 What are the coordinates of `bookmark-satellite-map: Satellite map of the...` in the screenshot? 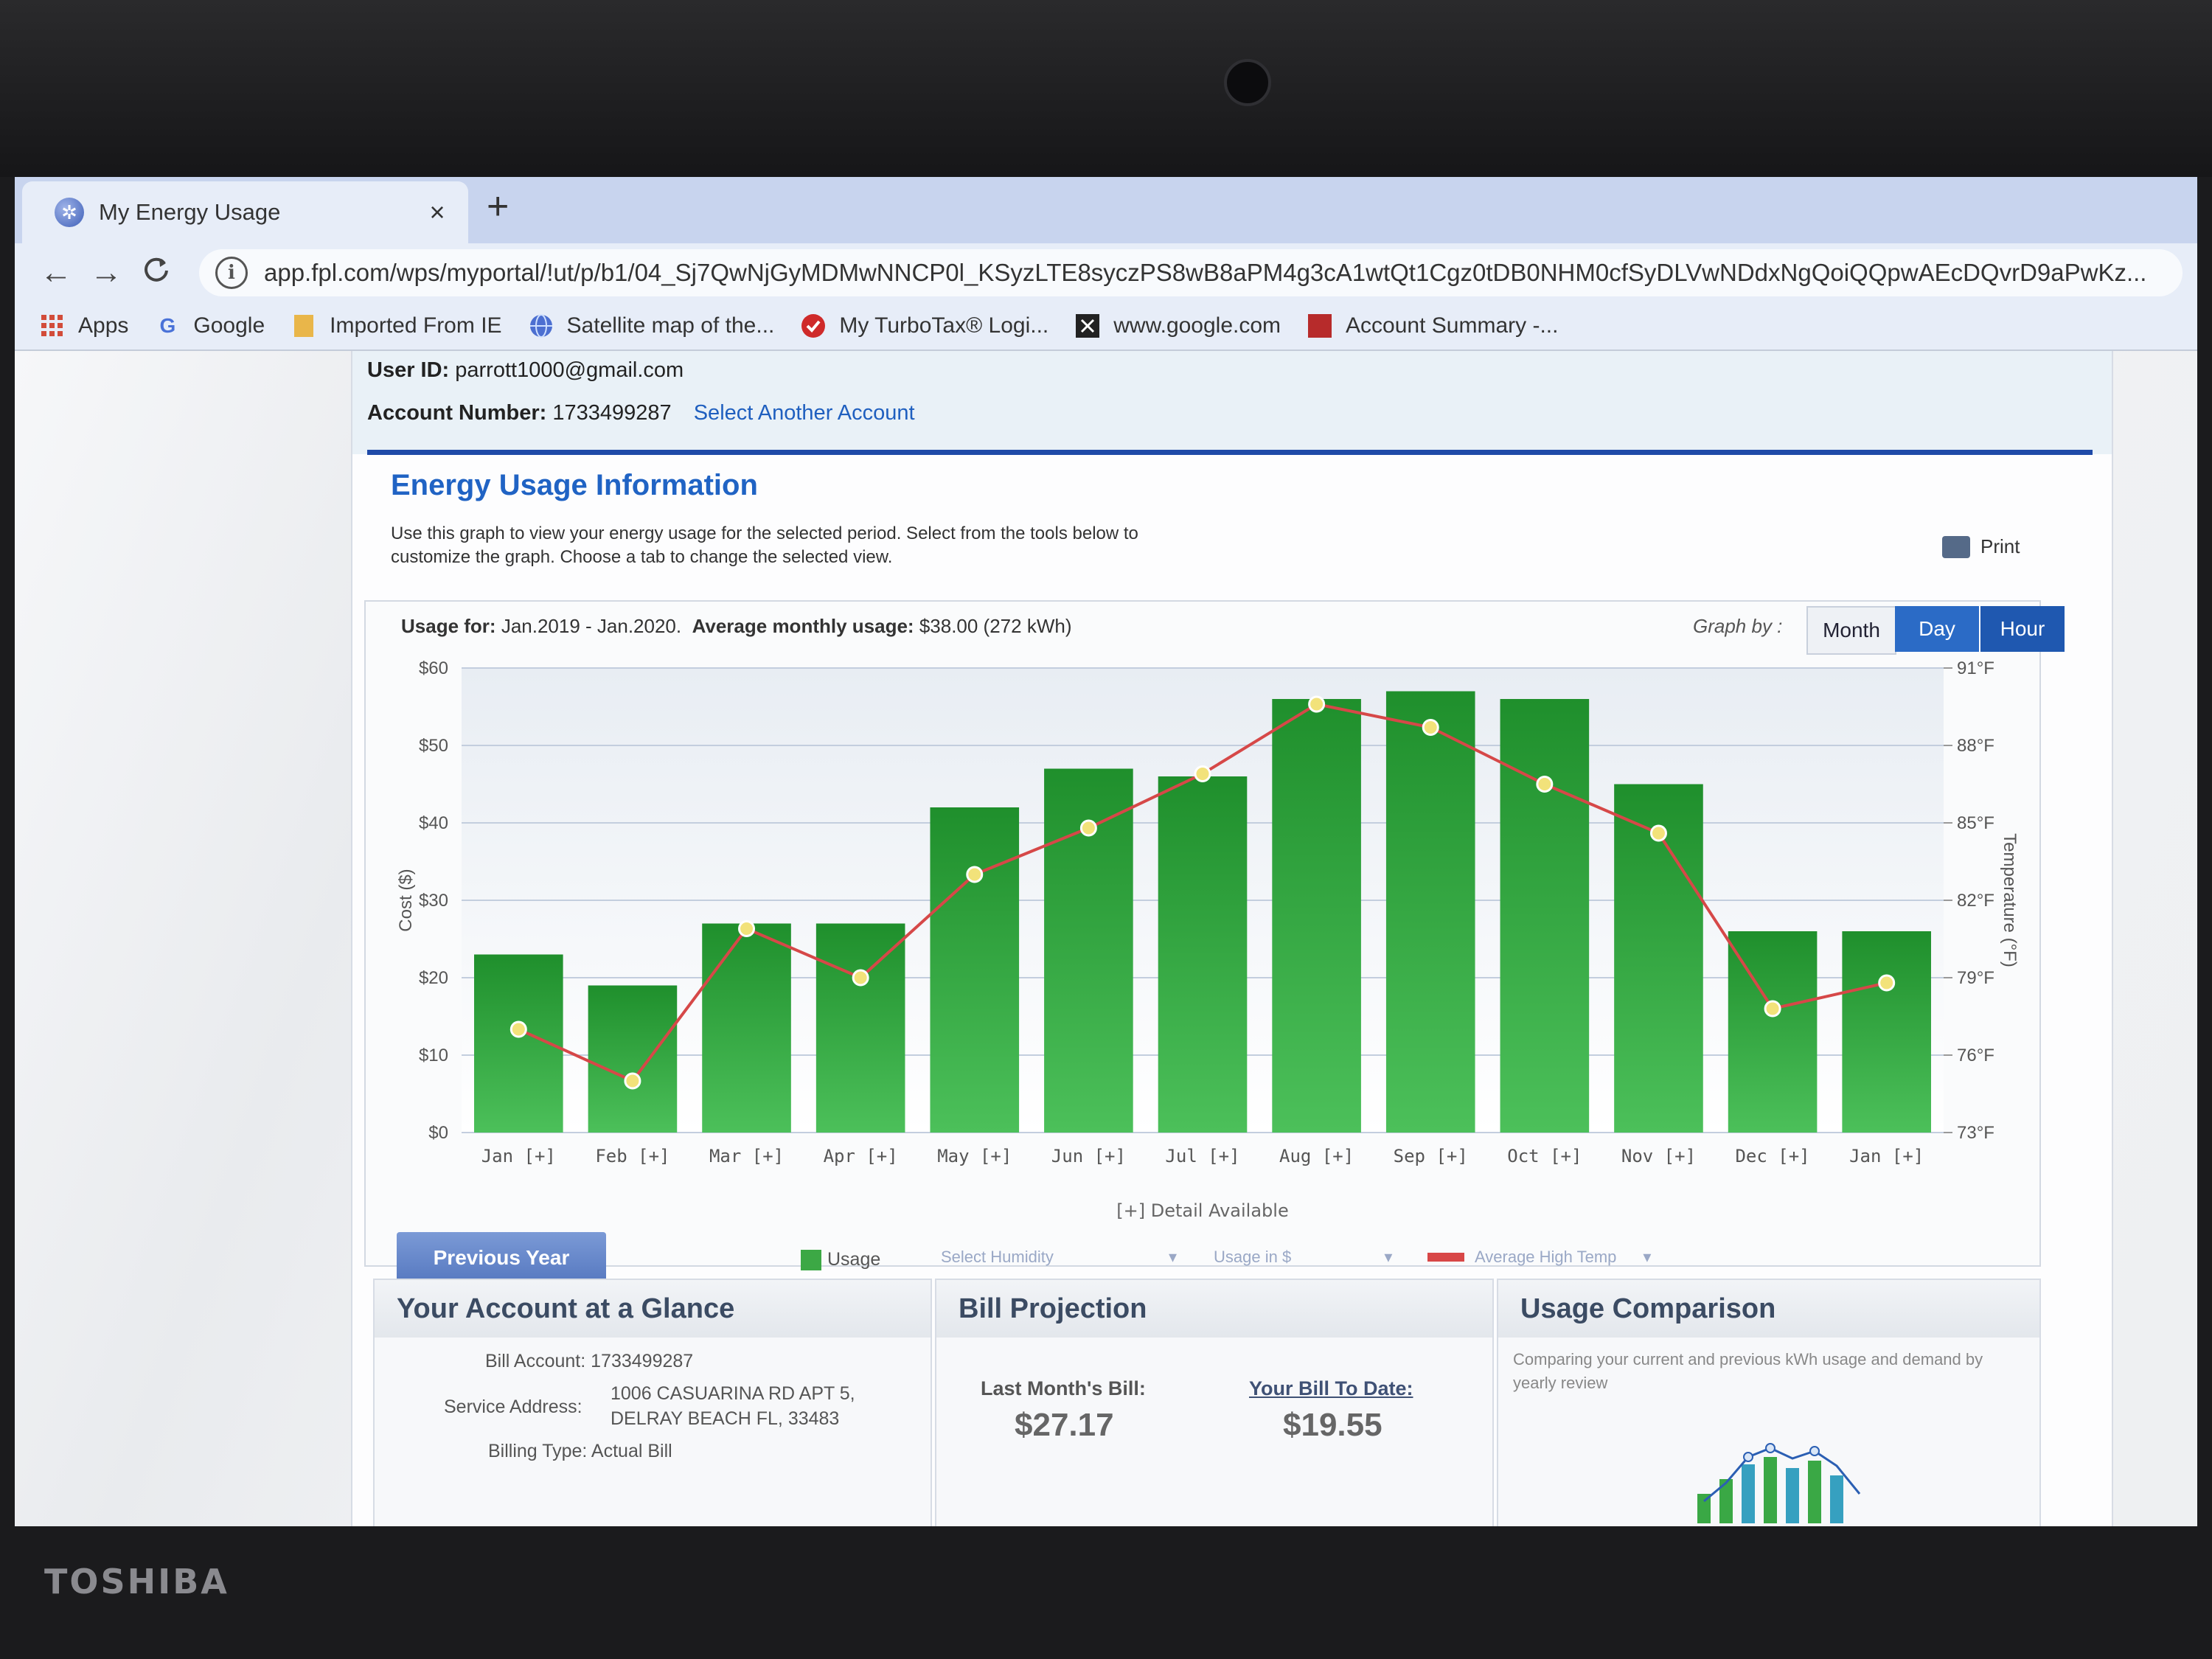 It's located at (651, 325).